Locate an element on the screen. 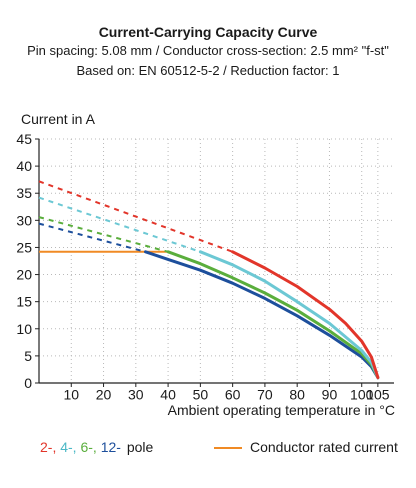 The width and height of the screenshot is (416, 488). x-tick-label: 10 is located at coordinates (71, 394).